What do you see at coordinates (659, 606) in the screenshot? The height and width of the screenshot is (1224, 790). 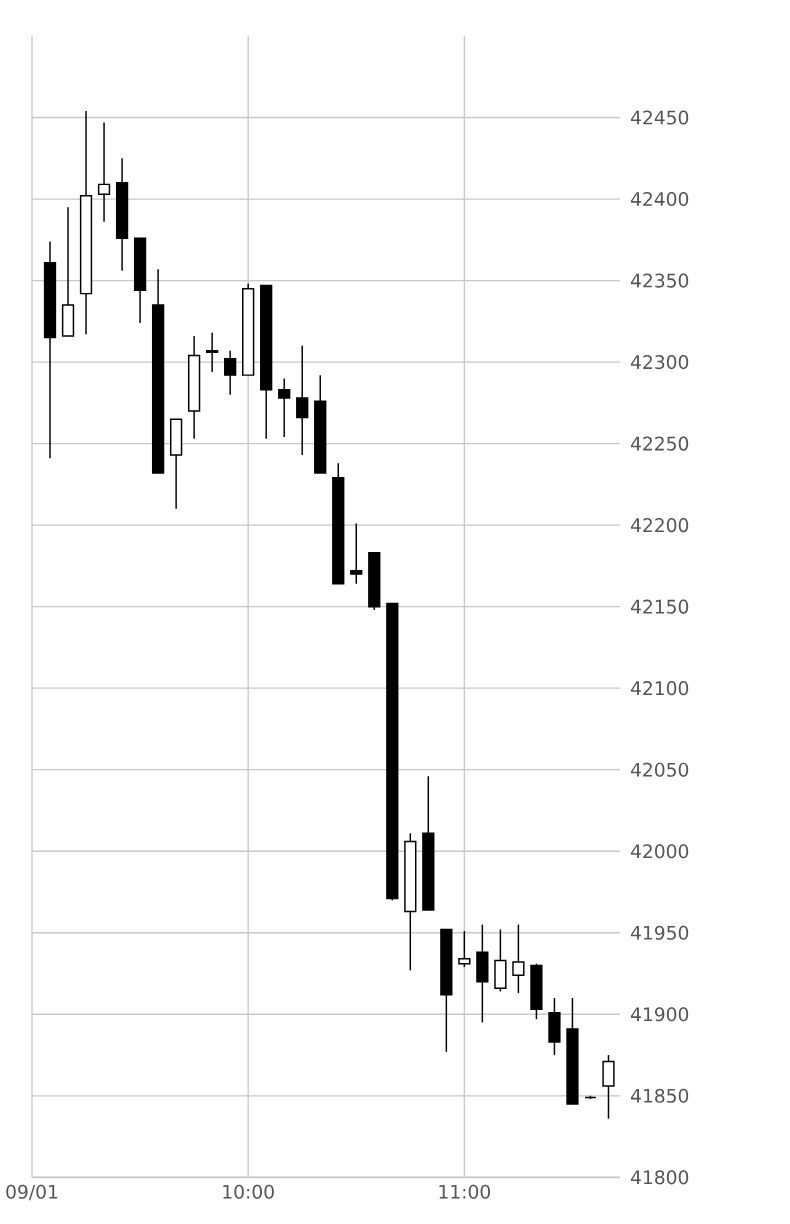 I see `y-tick-label: 42150` at bounding box center [659, 606].